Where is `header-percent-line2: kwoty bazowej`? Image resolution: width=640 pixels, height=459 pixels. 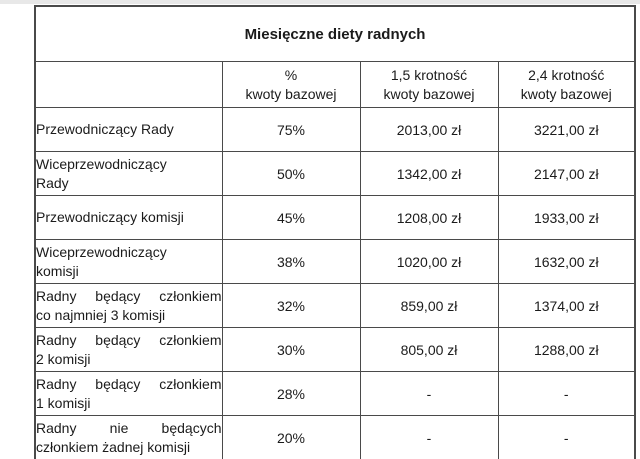 header-percent-line2: kwoty bazowej is located at coordinates (291, 93).